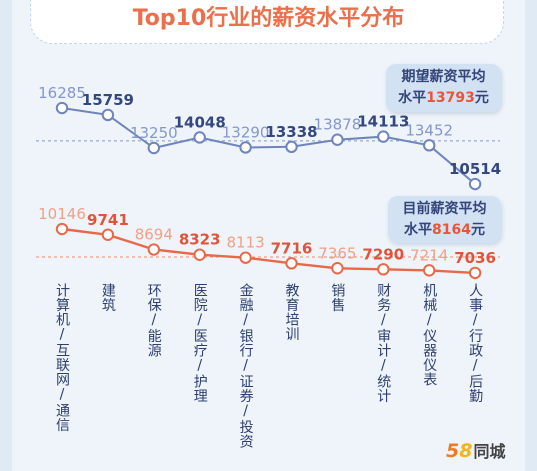  What do you see at coordinates (429, 255) in the screenshot?
I see `current-value-label-8: 7214` at bounding box center [429, 255].